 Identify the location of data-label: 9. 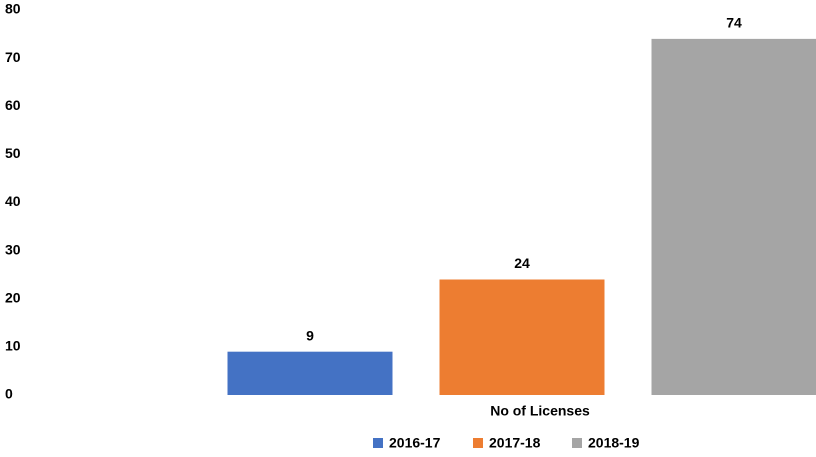
(310, 335).